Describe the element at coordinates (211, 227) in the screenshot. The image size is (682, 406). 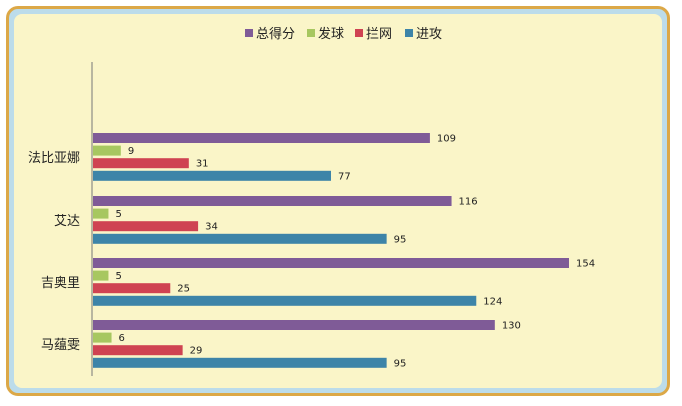
I see `value-label-2-3: 34` at that location.